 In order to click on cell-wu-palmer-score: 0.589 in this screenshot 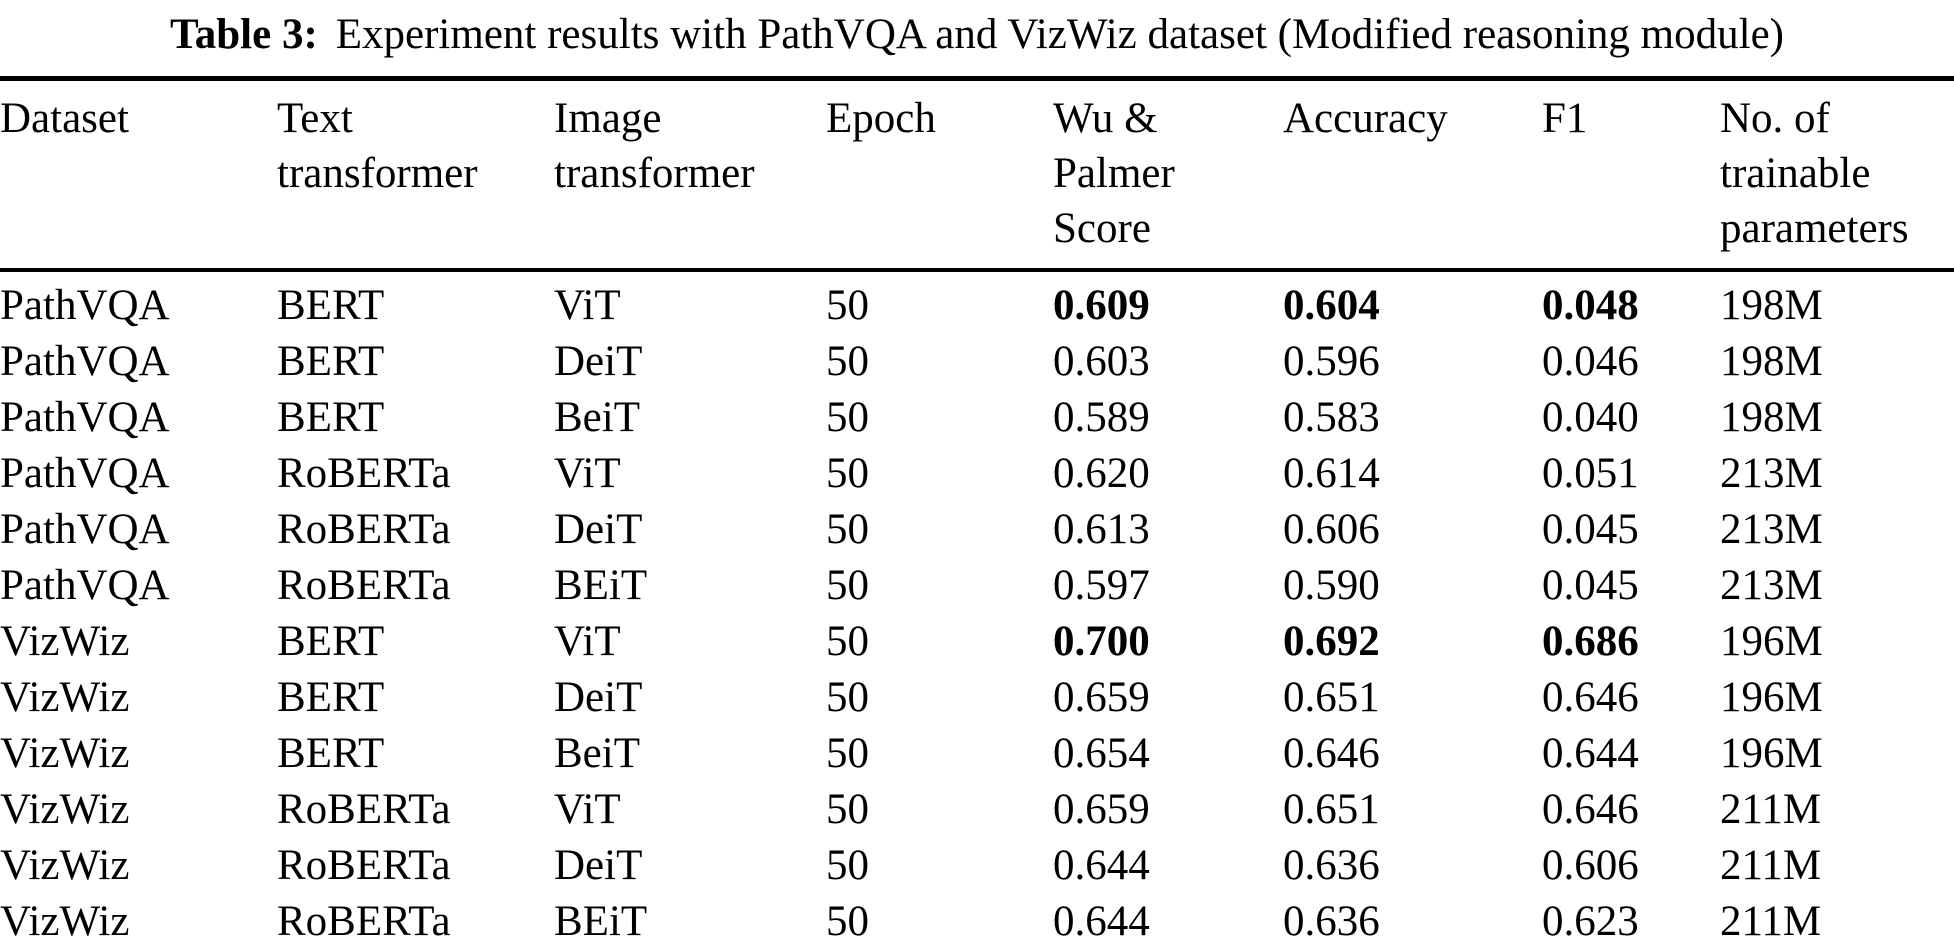, I will do `click(1101, 417)`.